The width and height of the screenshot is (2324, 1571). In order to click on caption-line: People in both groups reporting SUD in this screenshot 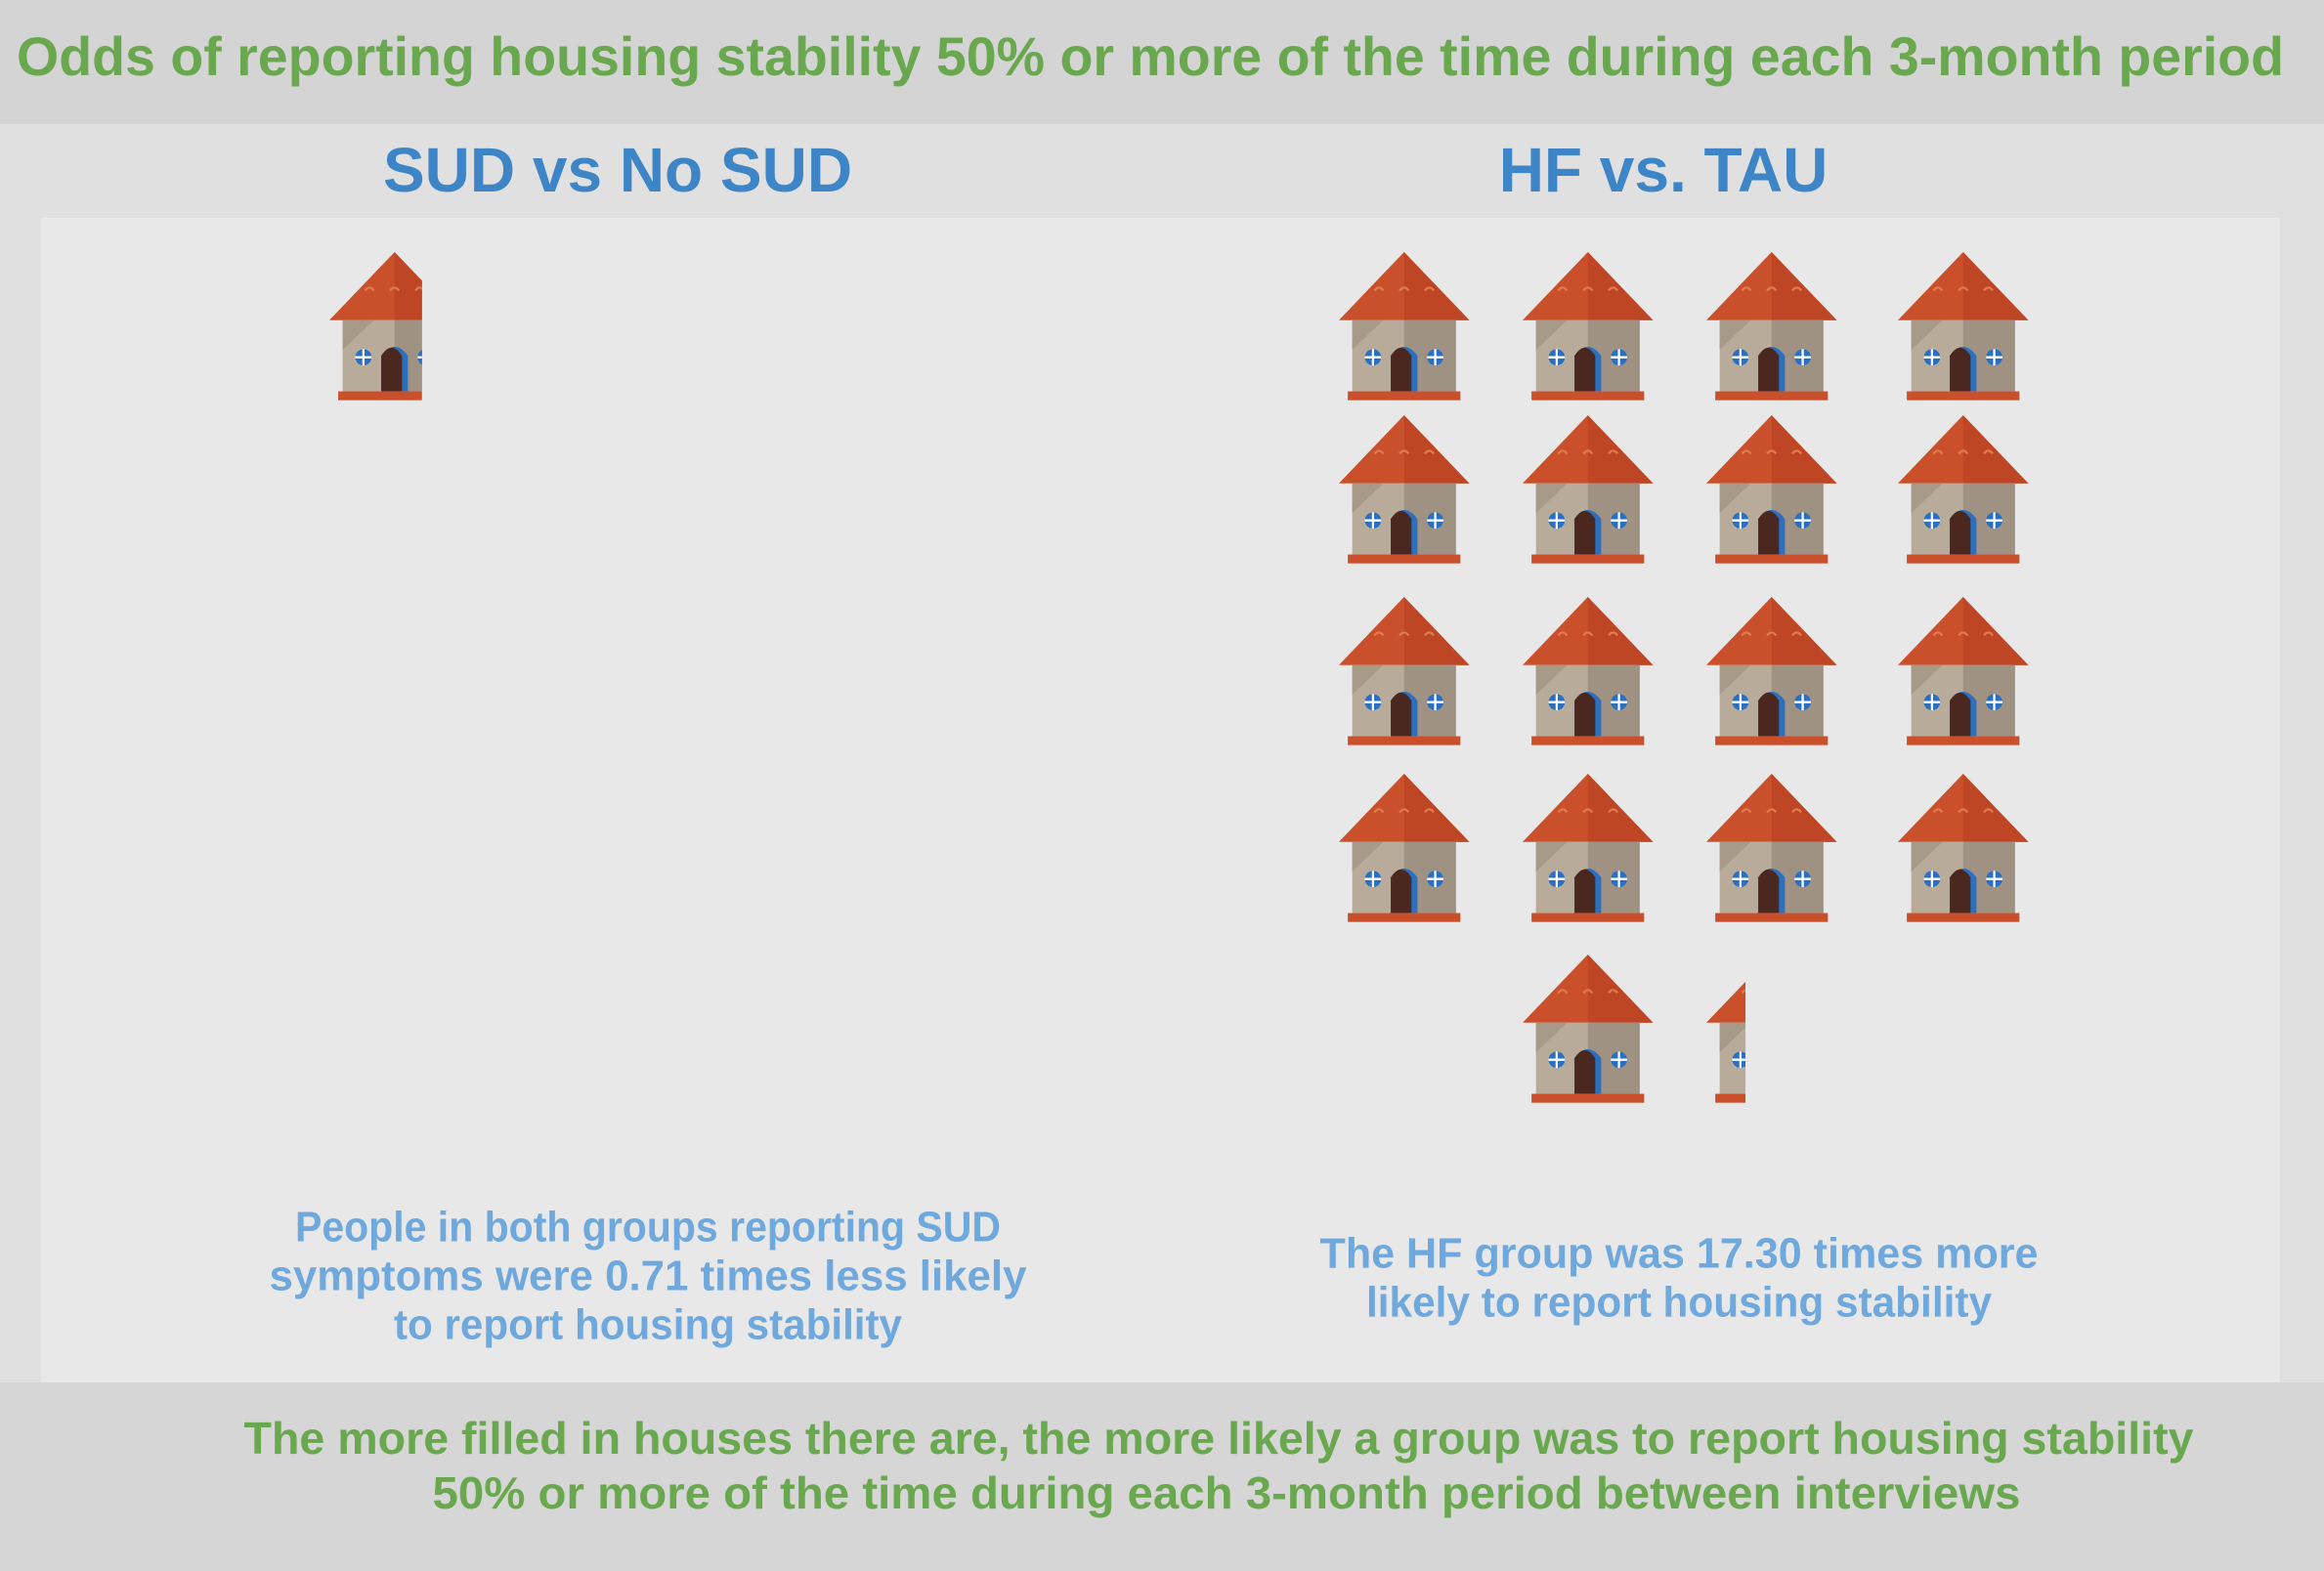, I will do `click(648, 1228)`.